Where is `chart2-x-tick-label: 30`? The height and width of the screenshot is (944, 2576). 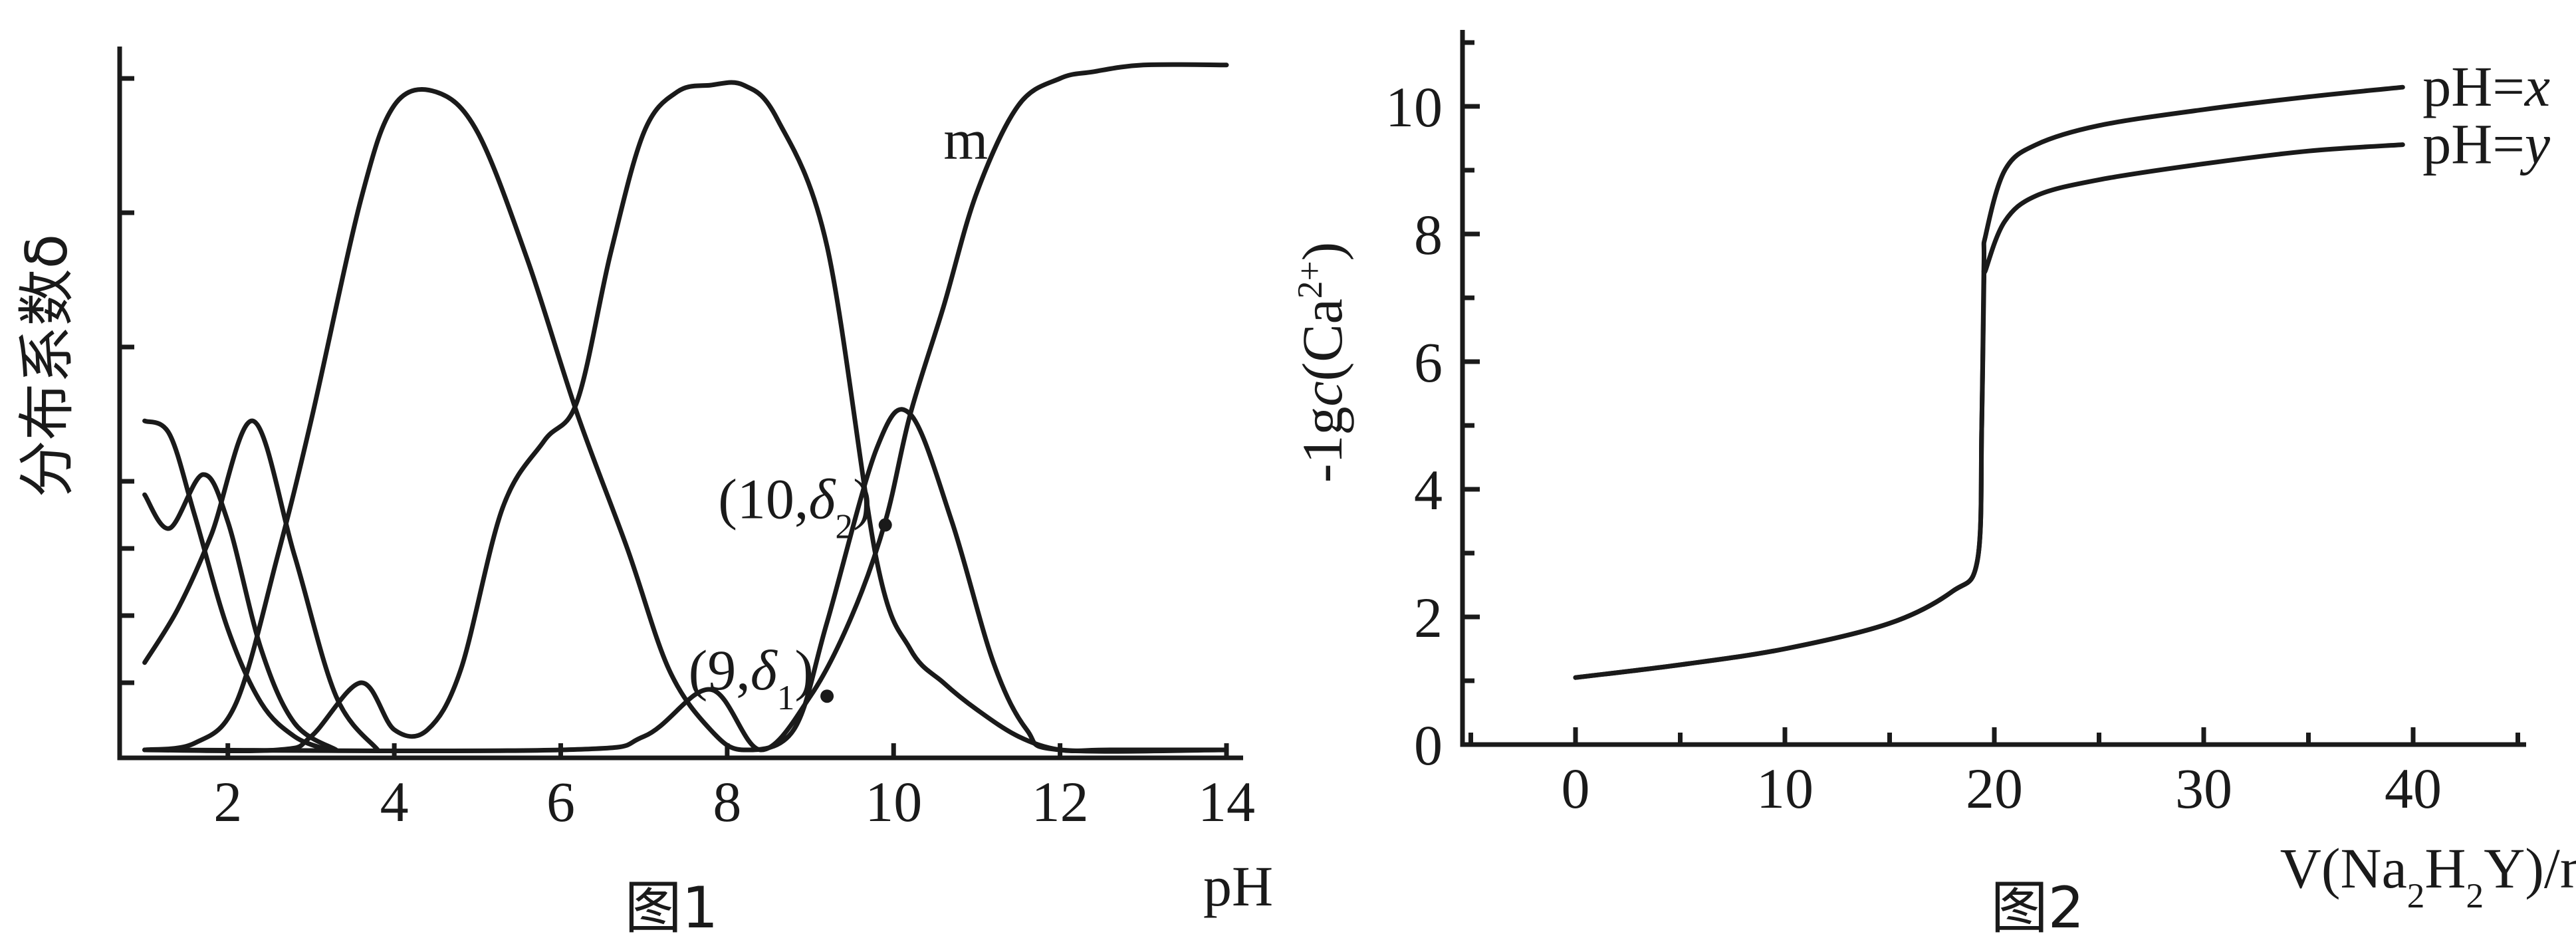 chart2-x-tick-label: 30 is located at coordinates (2203, 788).